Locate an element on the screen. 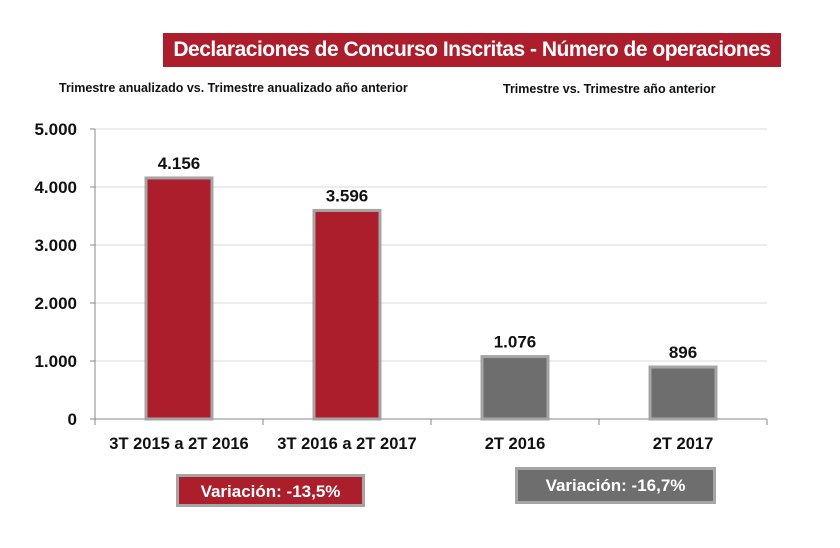 This screenshot has height=548, width=840. y-tick-label: 1.000 is located at coordinates (55, 361).